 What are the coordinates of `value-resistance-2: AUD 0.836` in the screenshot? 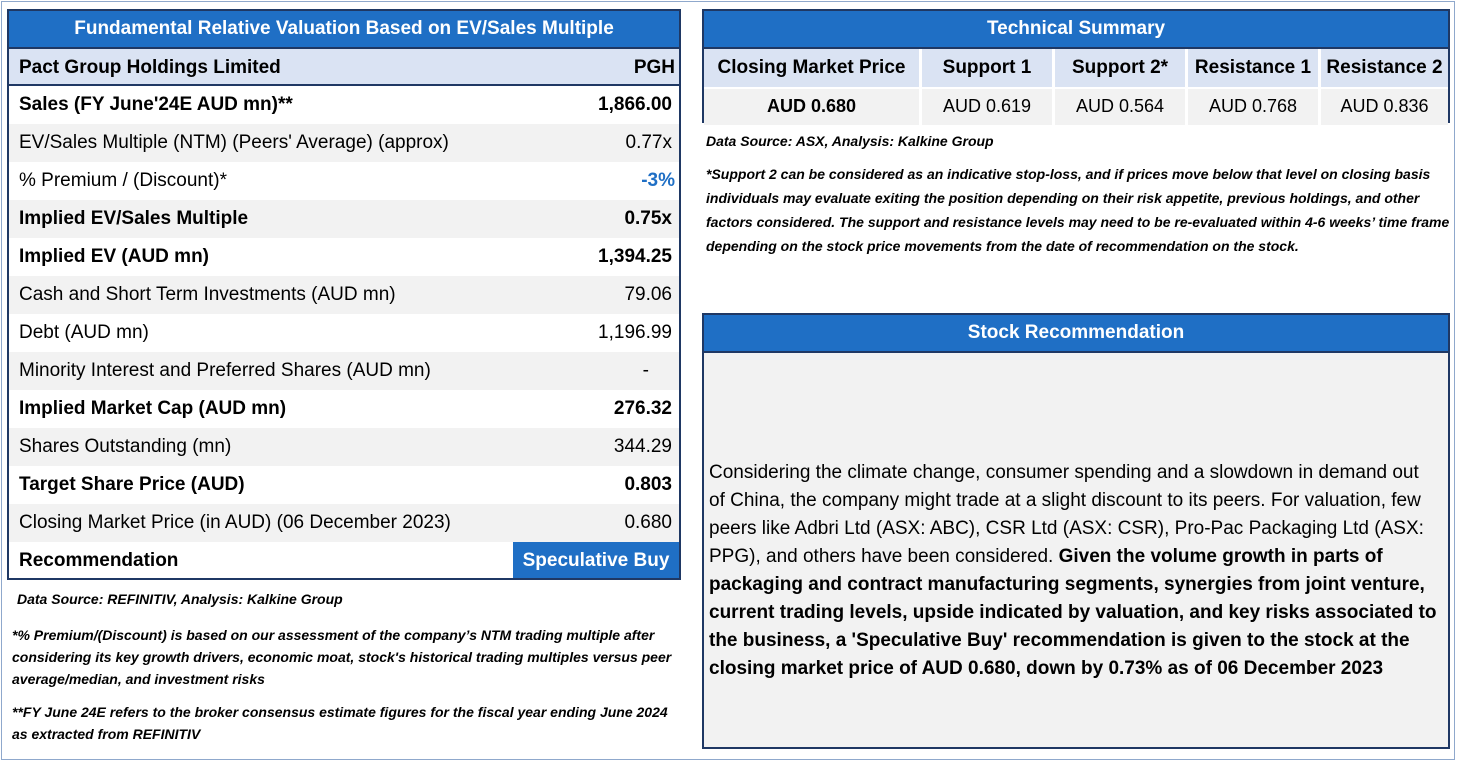 It's located at (1384, 107).